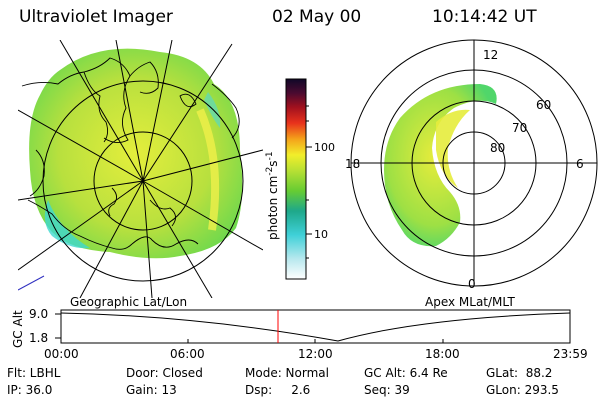 The height and width of the screenshot is (400, 600). I want to click on seq-info: Seq: 39, so click(387, 390).